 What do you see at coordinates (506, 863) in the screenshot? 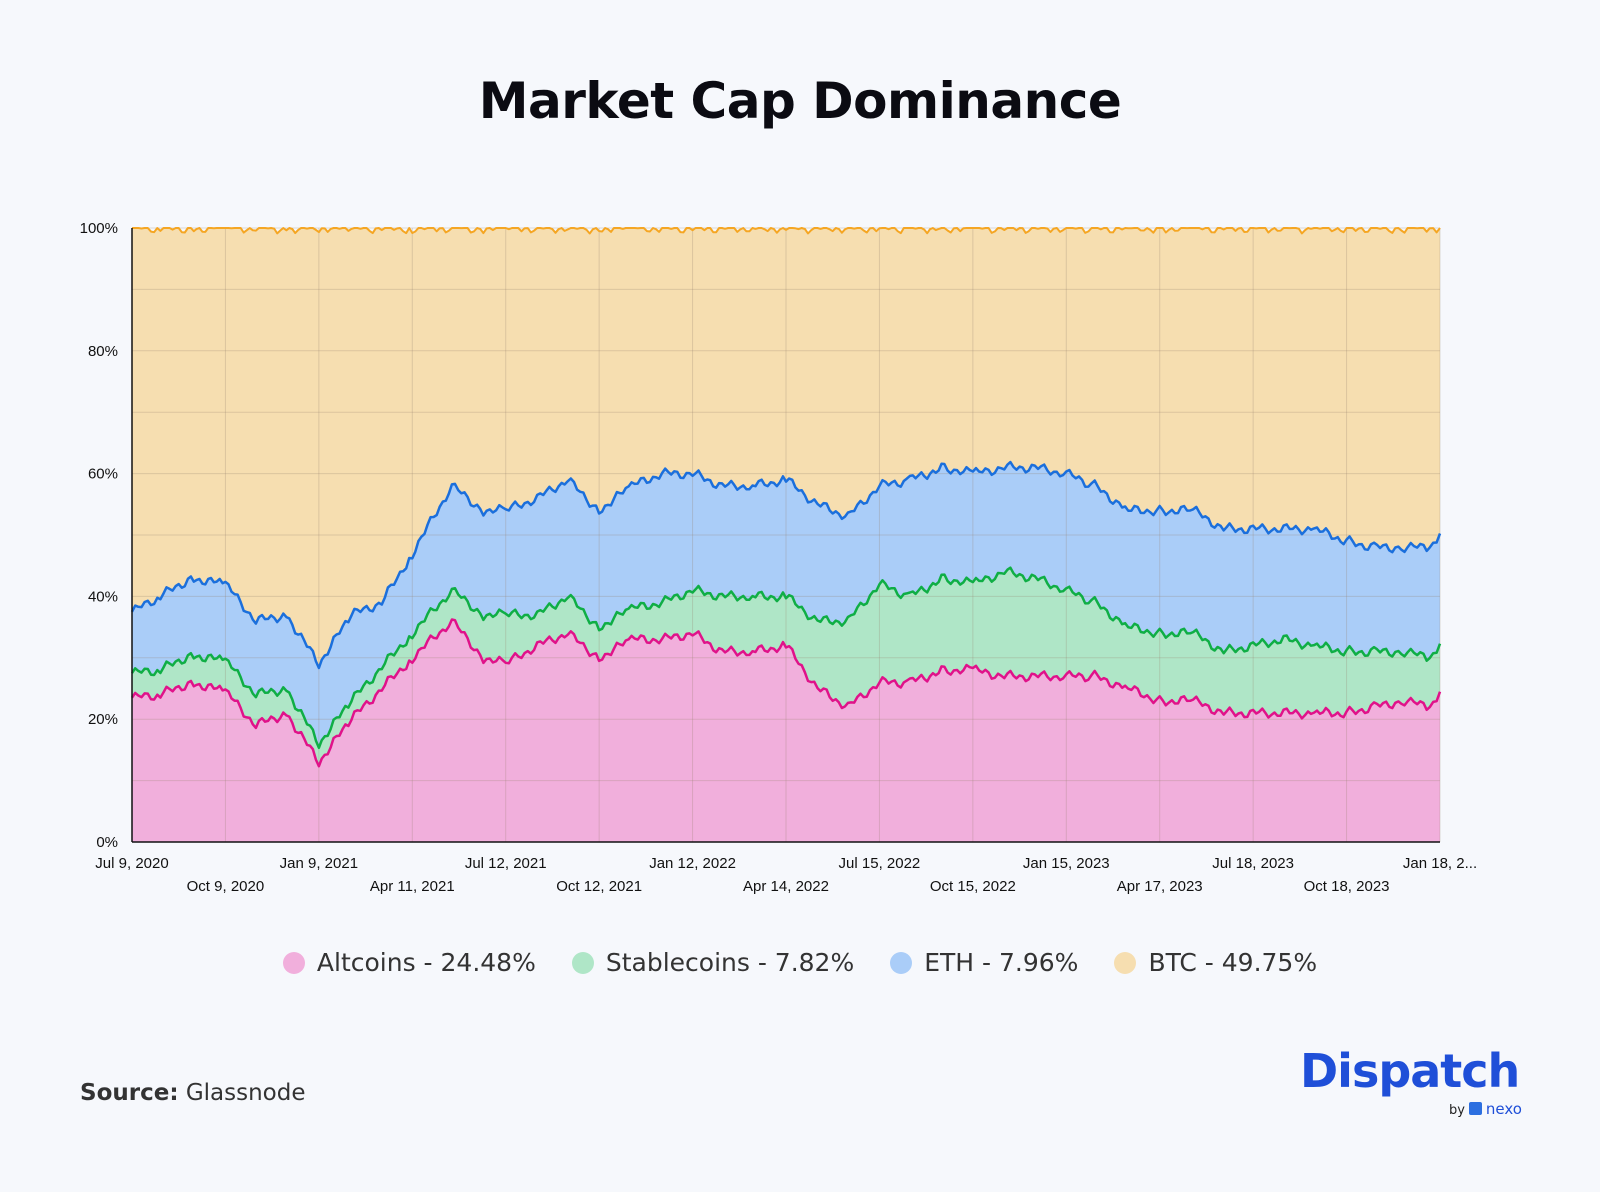
I see `x-tick-label: Jul 12, 2021` at bounding box center [506, 863].